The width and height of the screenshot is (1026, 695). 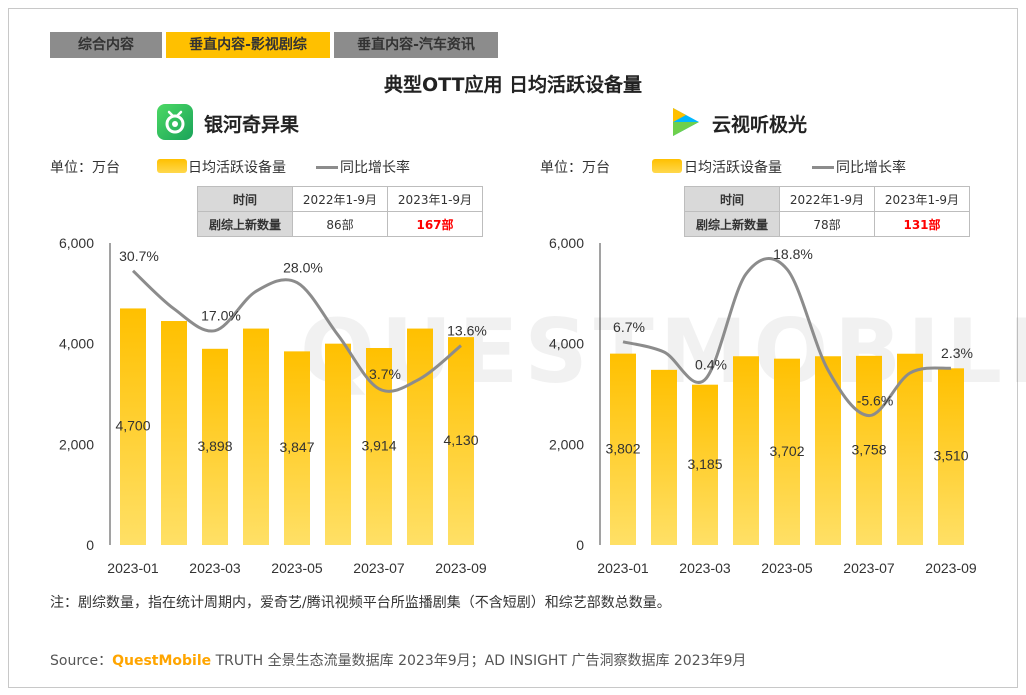 I want to click on bar-value-label: 3,802, so click(x=622, y=448).